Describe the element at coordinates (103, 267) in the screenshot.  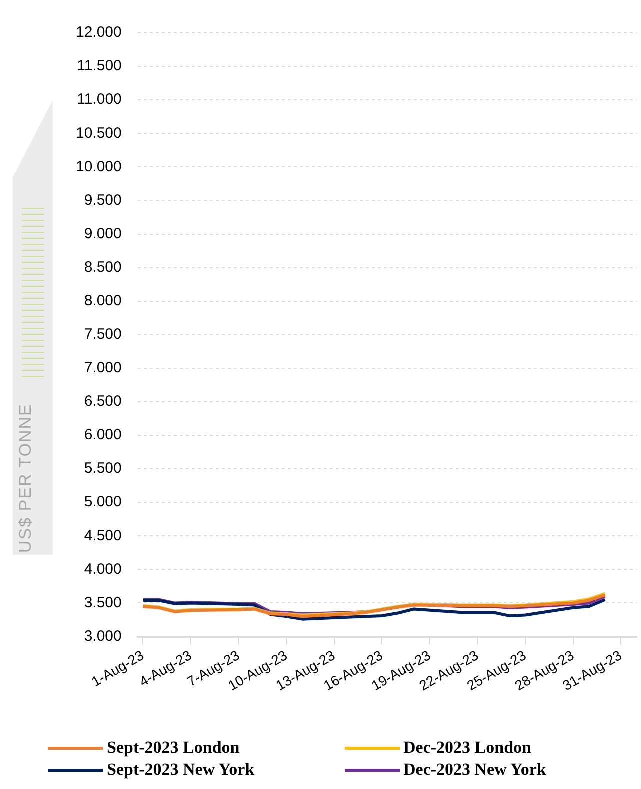
I see `y-tick-label: 8.500` at that location.